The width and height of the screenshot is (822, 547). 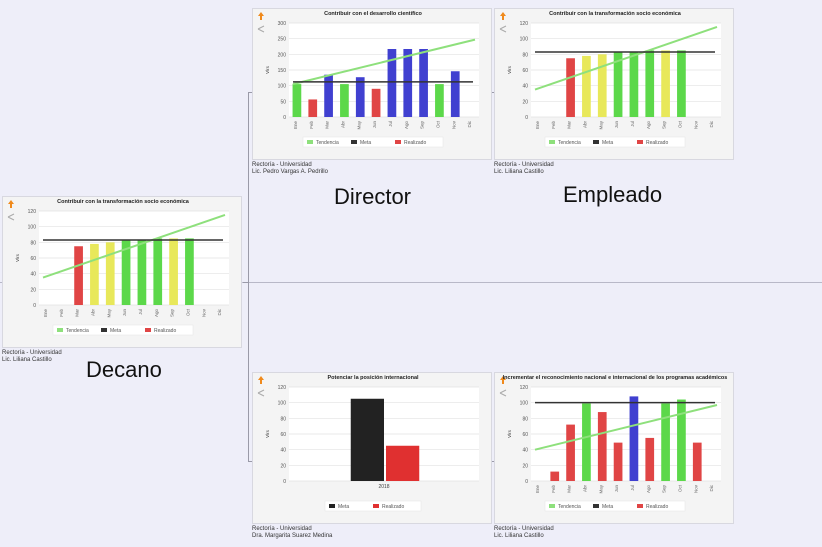 I want to click on caption-line: Lic. Pedro Vargas A. Pedrillo, so click(x=290, y=172).